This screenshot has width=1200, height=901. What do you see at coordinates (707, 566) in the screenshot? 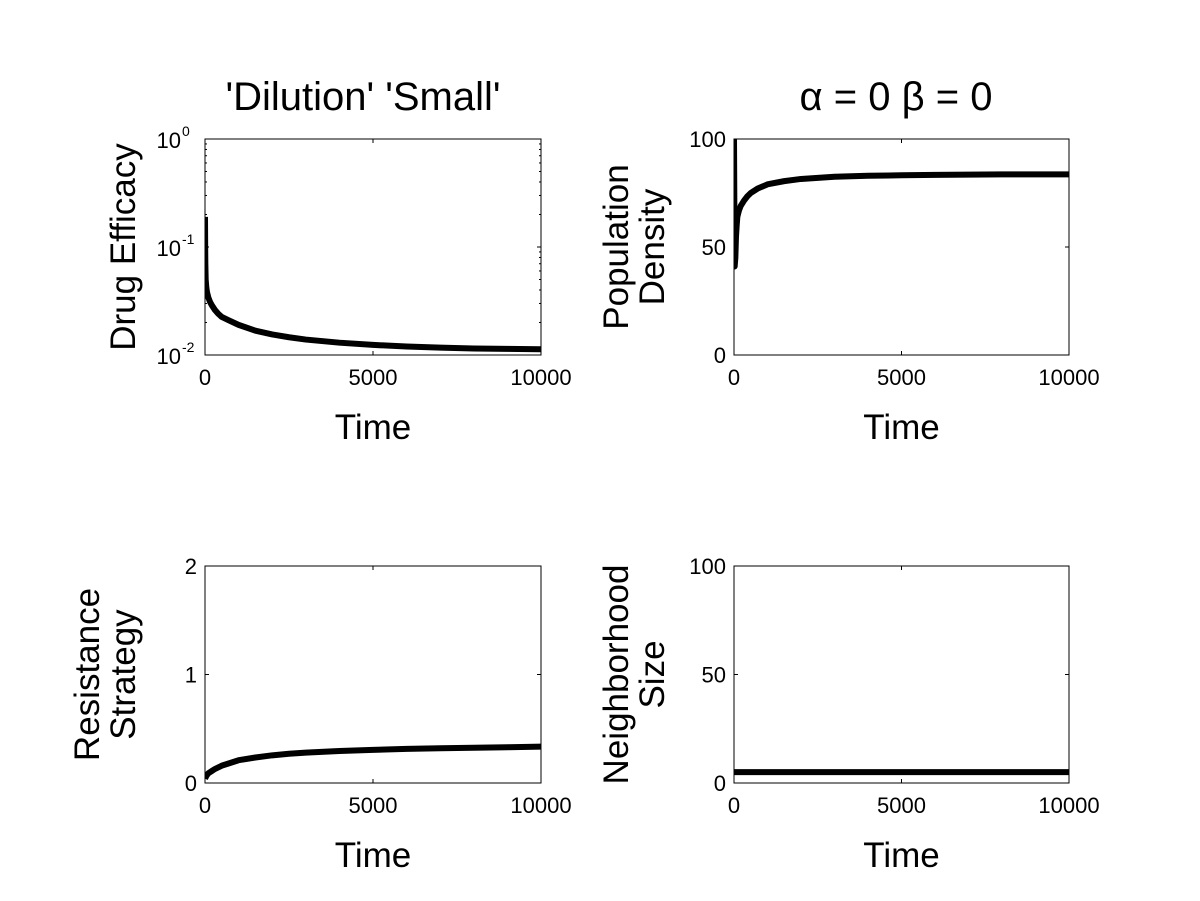
I see `neighborhood-size-y-tick-label: 100` at bounding box center [707, 566].